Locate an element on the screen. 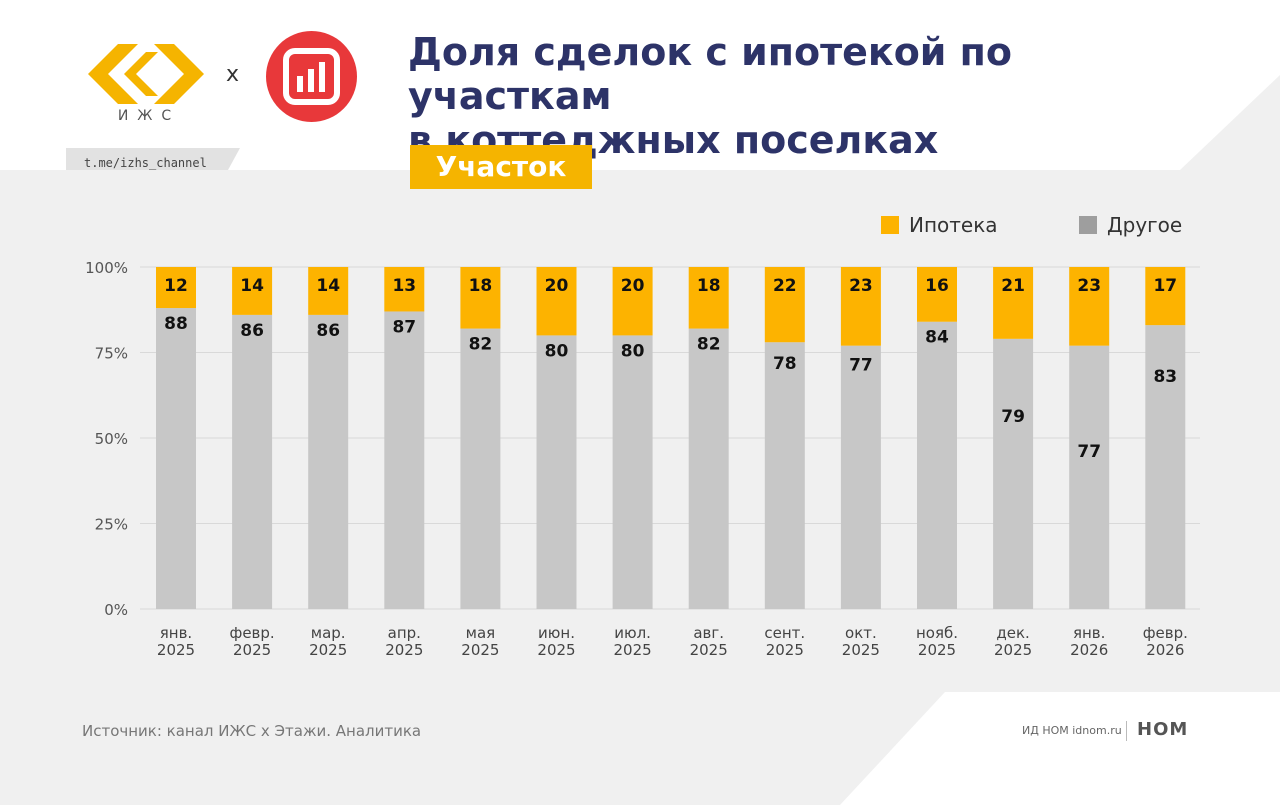 This screenshot has height=805, width=1280. x-tick-label-month: окт. is located at coordinates (861, 633).